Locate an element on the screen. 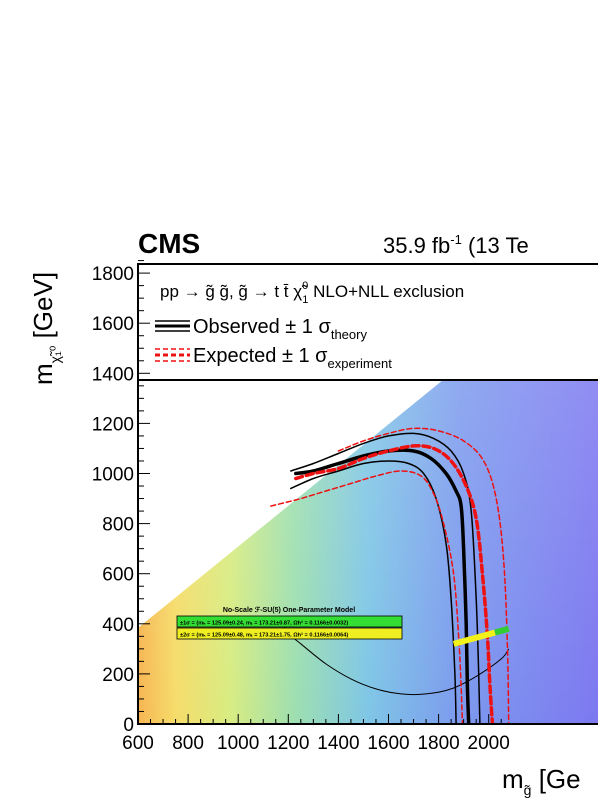 This screenshot has width=598, height=808. x-axis-ticks: 600 800 1000 1200 1400 1600 1800 2000 is located at coordinates (316, 734).